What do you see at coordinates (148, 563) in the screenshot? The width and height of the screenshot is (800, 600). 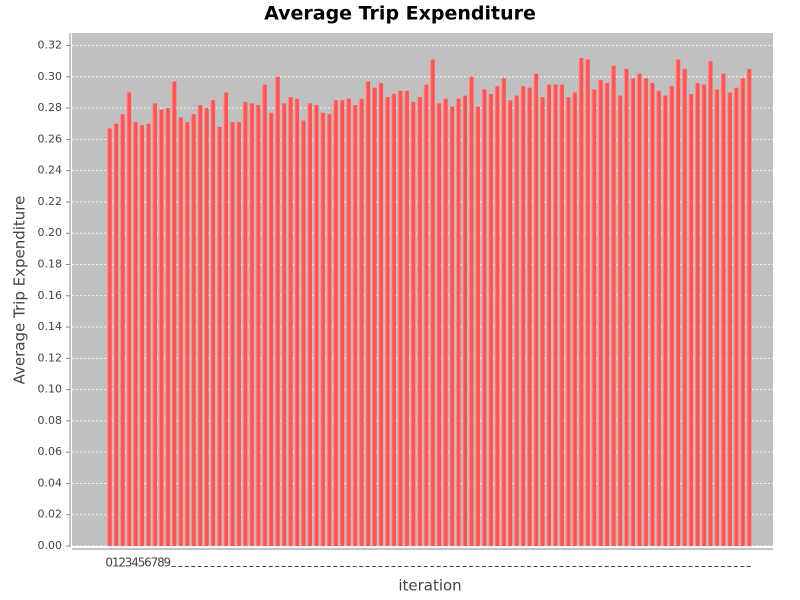 I see `x-tick-label: 6` at bounding box center [148, 563].